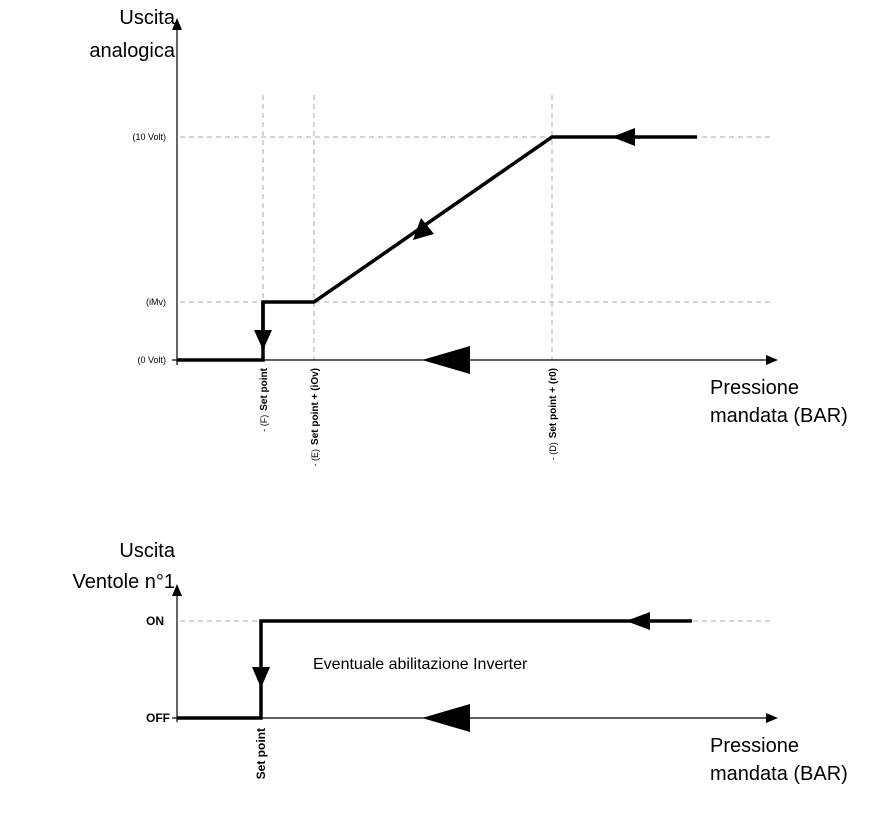 Image resolution: width=894 pixels, height=814 pixels. I want to click on level-label: OFF, so click(158, 718).